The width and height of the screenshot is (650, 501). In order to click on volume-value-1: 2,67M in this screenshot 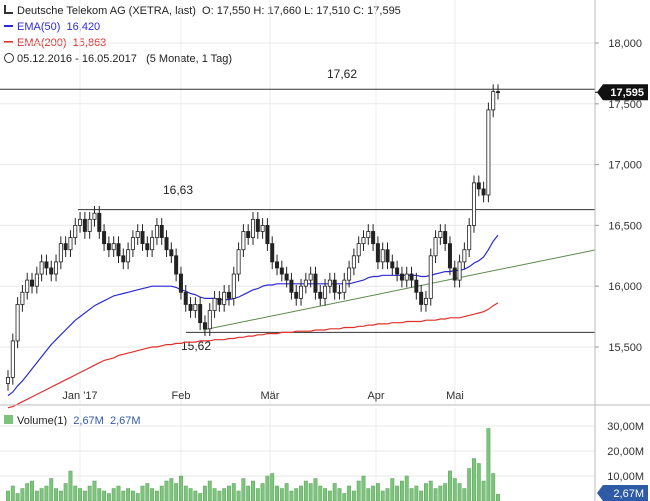, I will do `click(88, 421)`.